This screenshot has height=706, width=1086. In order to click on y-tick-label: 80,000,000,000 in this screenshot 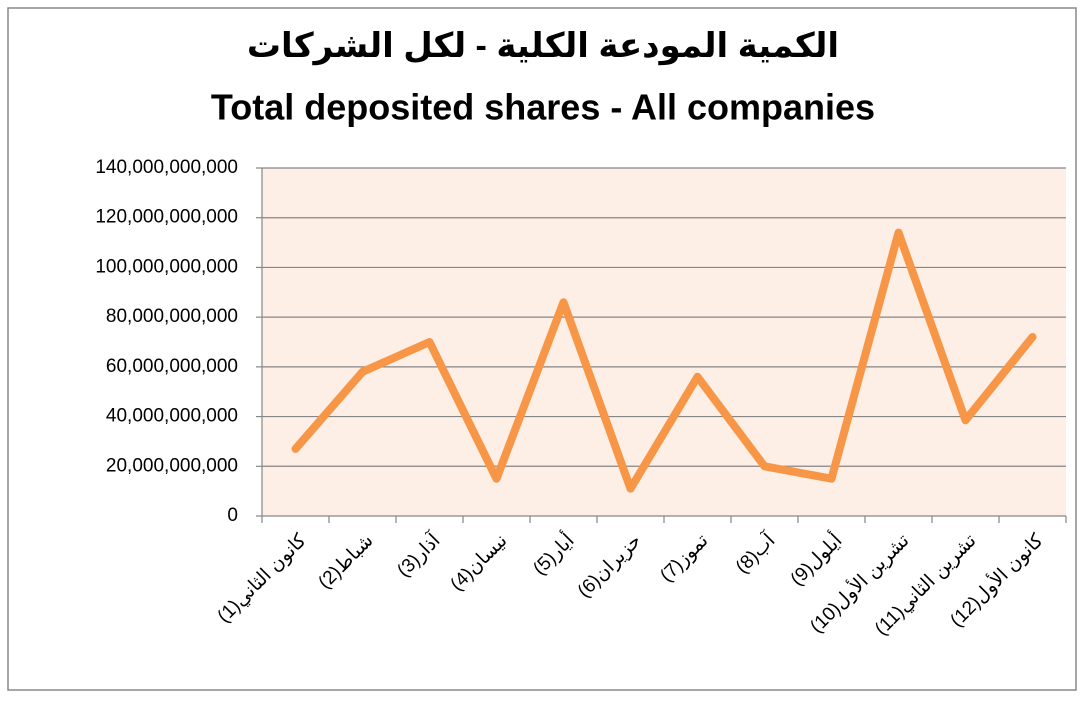, I will do `click(172, 316)`.